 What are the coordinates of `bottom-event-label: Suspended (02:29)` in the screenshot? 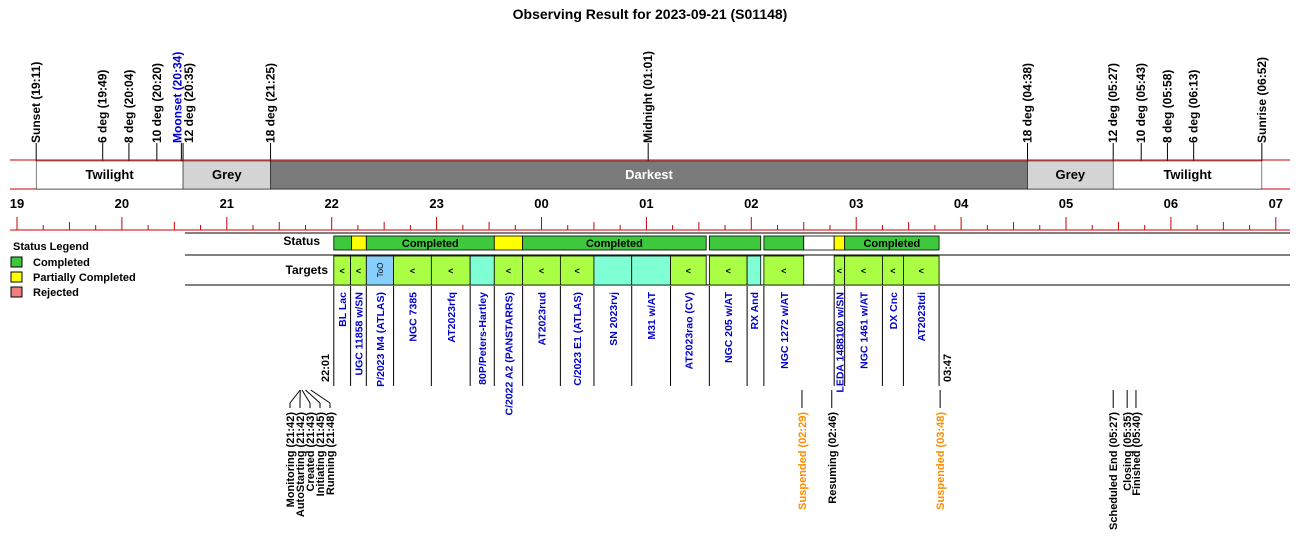 It's located at (803, 461).